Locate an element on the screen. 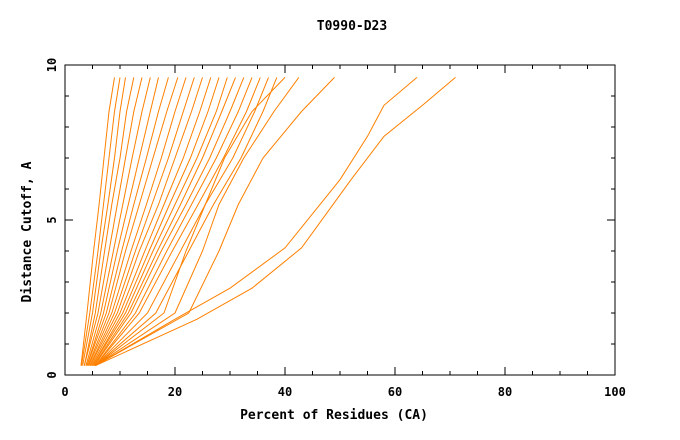 The image size is (680, 440). x-tick-label: 60 is located at coordinates (395, 392).